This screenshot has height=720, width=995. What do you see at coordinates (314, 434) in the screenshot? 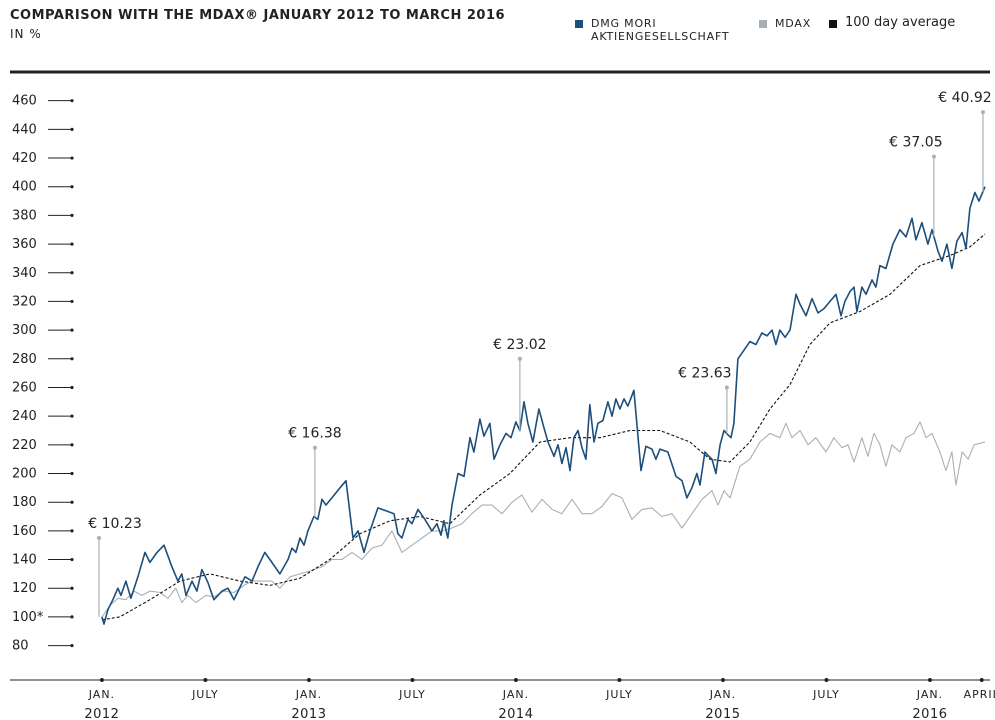
I see `annotation-label: € 16.38` at bounding box center [314, 434].